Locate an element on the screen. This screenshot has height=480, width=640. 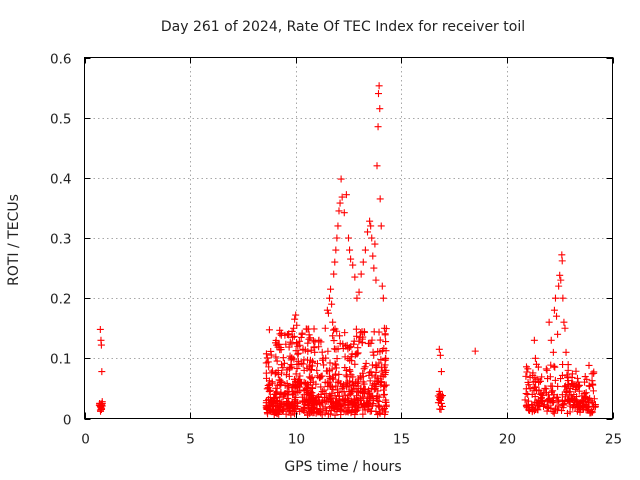
x-axis-label: GPS time / hours is located at coordinates (342, 467).